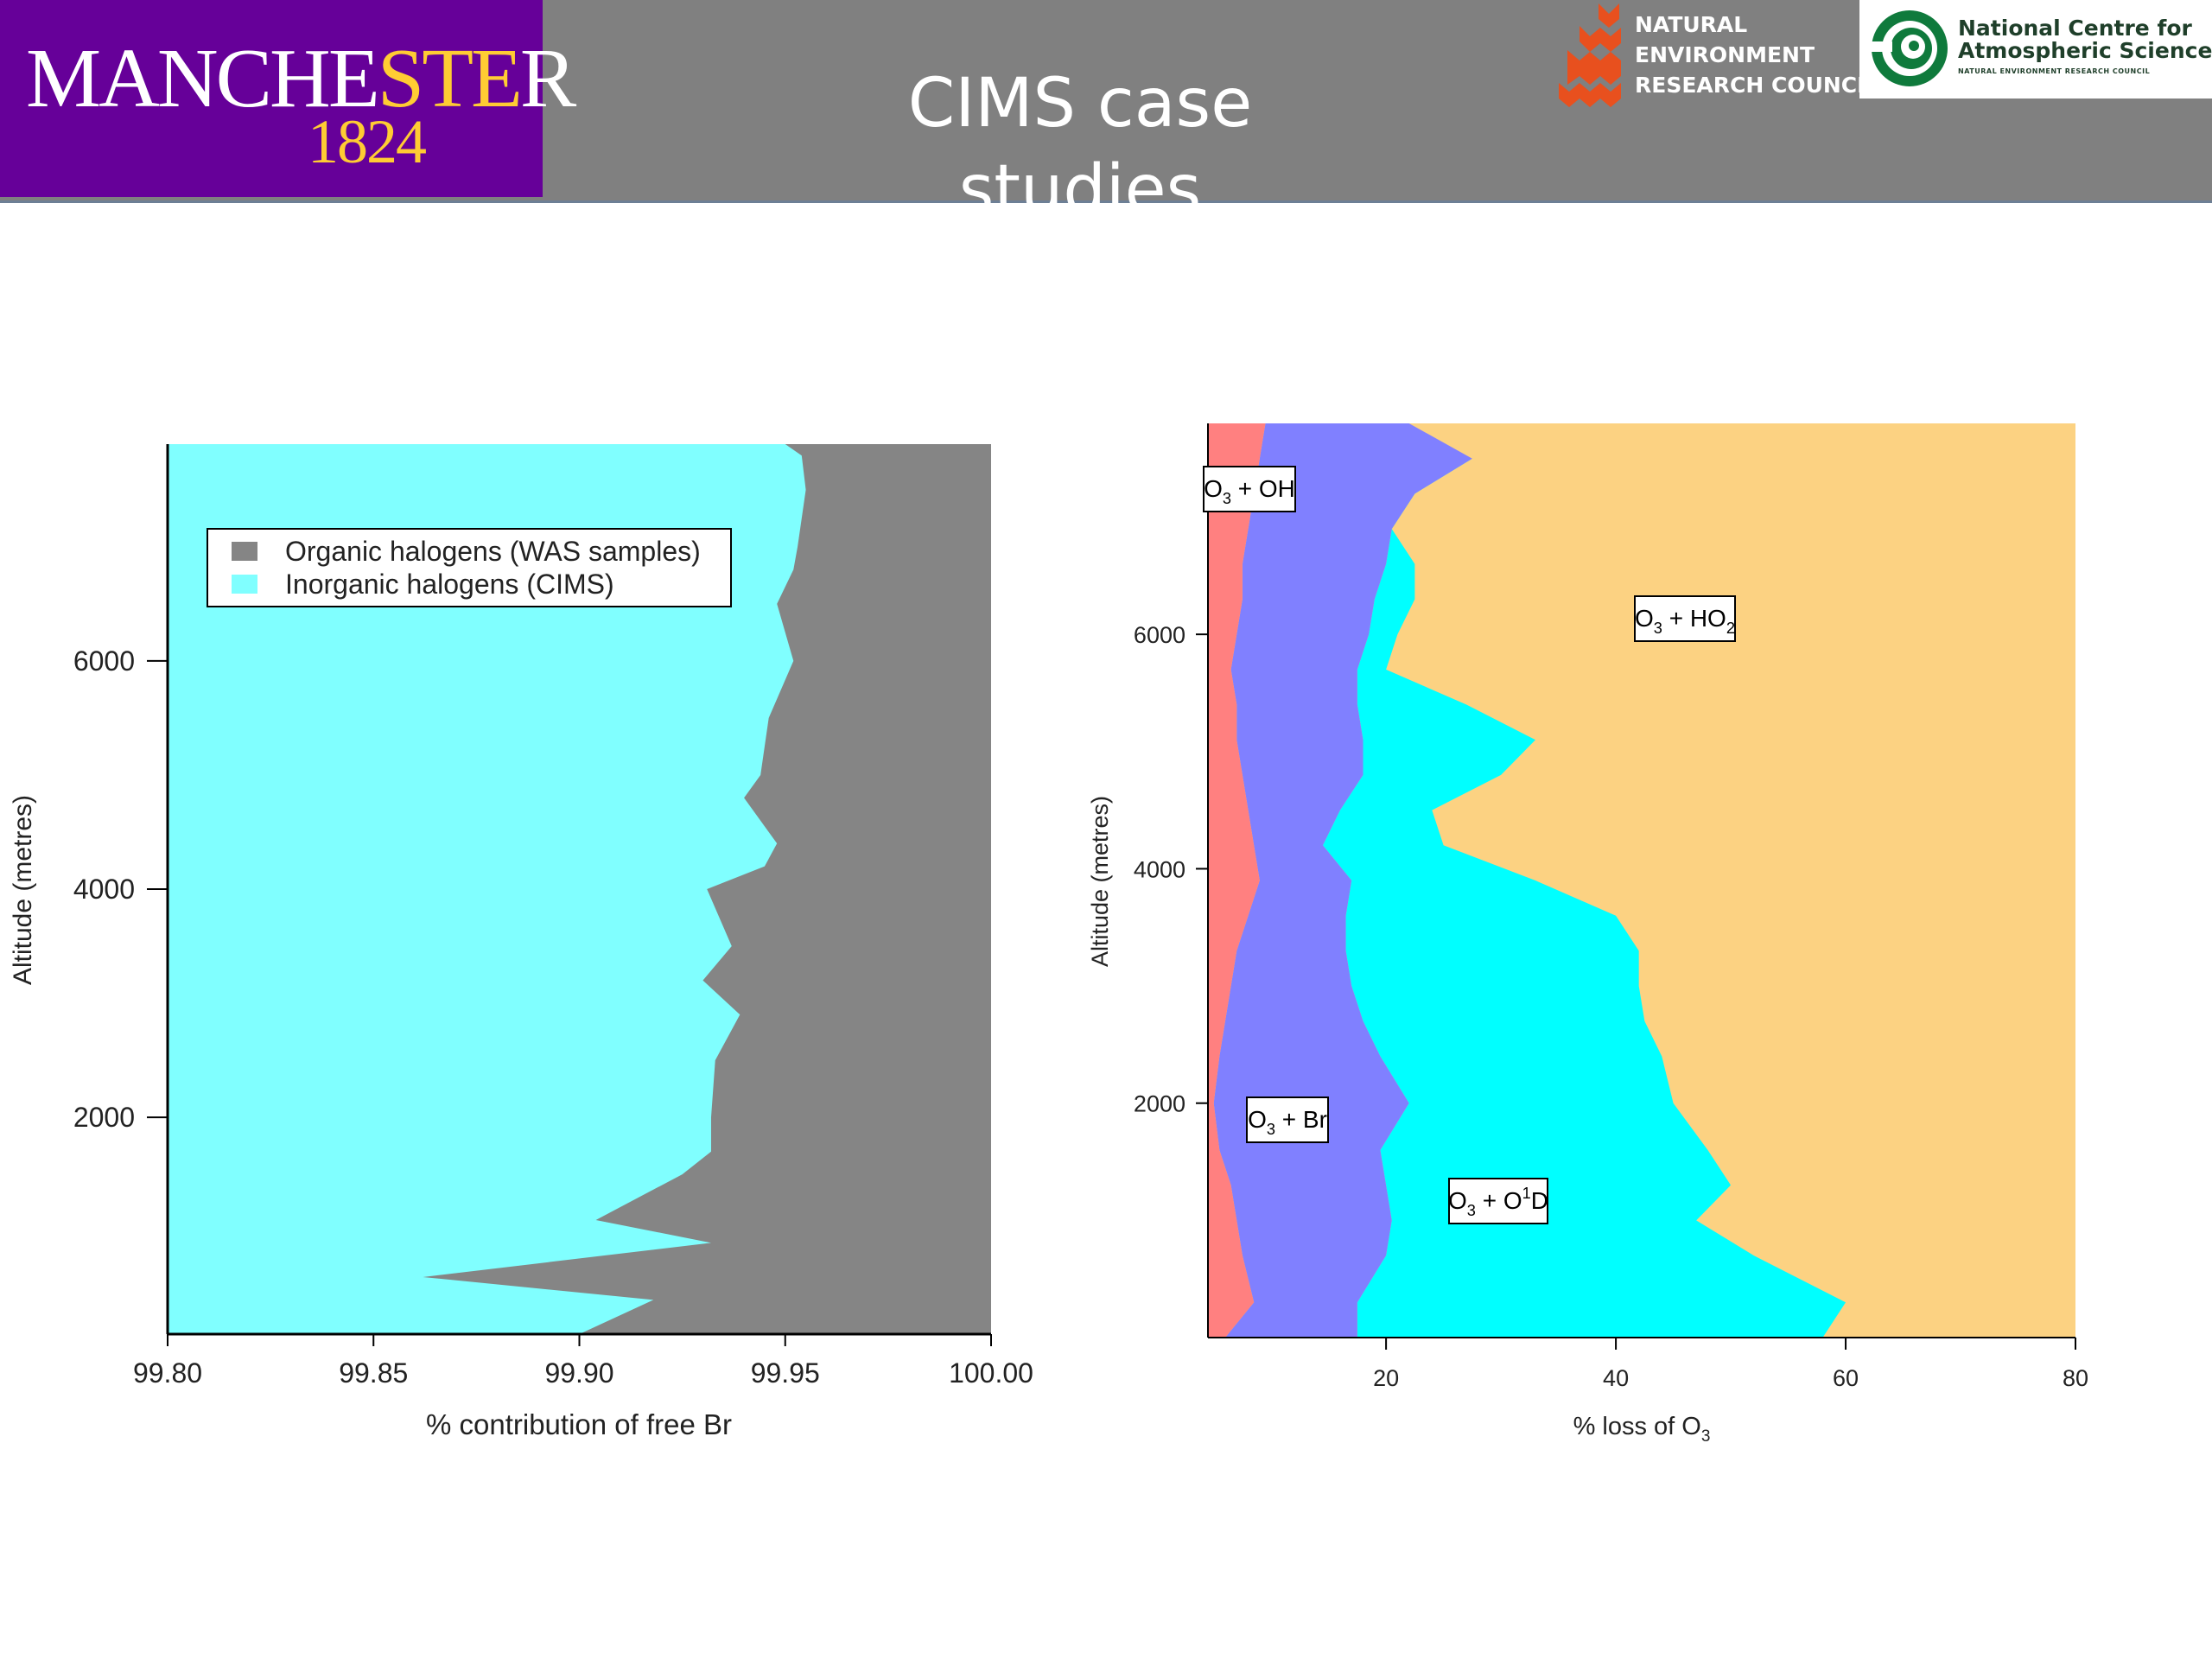 Image resolution: width=2212 pixels, height=1659 pixels. What do you see at coordinates (1590, 55) in the screenshot?
I see `nerc-emblem-icon` at bounding box center [1590, 55].